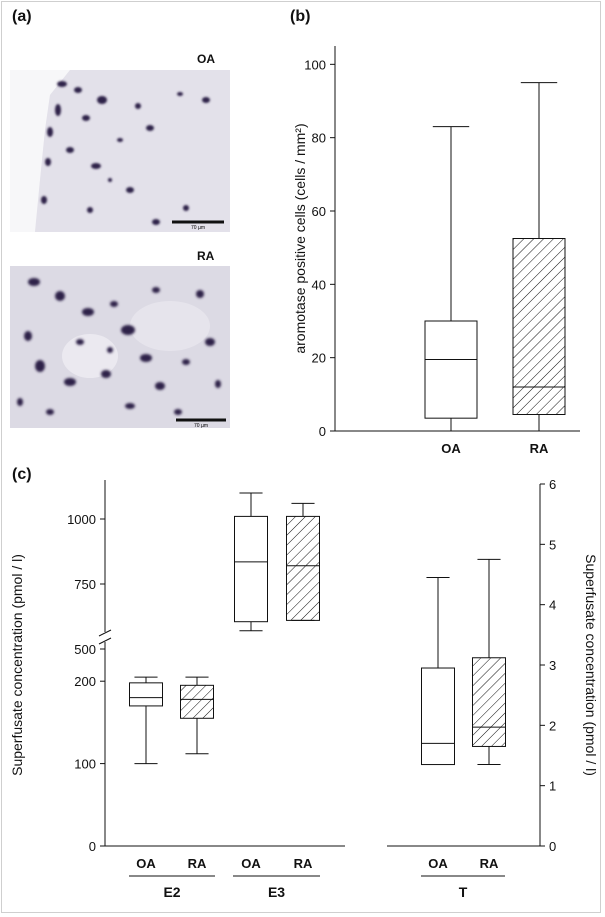 This screenshot has height=917, width=605. What do you see at coordinates (85, 649) in the screenshot?
I see `c-left-tick-label: 500` at bounding box center [85, 649].